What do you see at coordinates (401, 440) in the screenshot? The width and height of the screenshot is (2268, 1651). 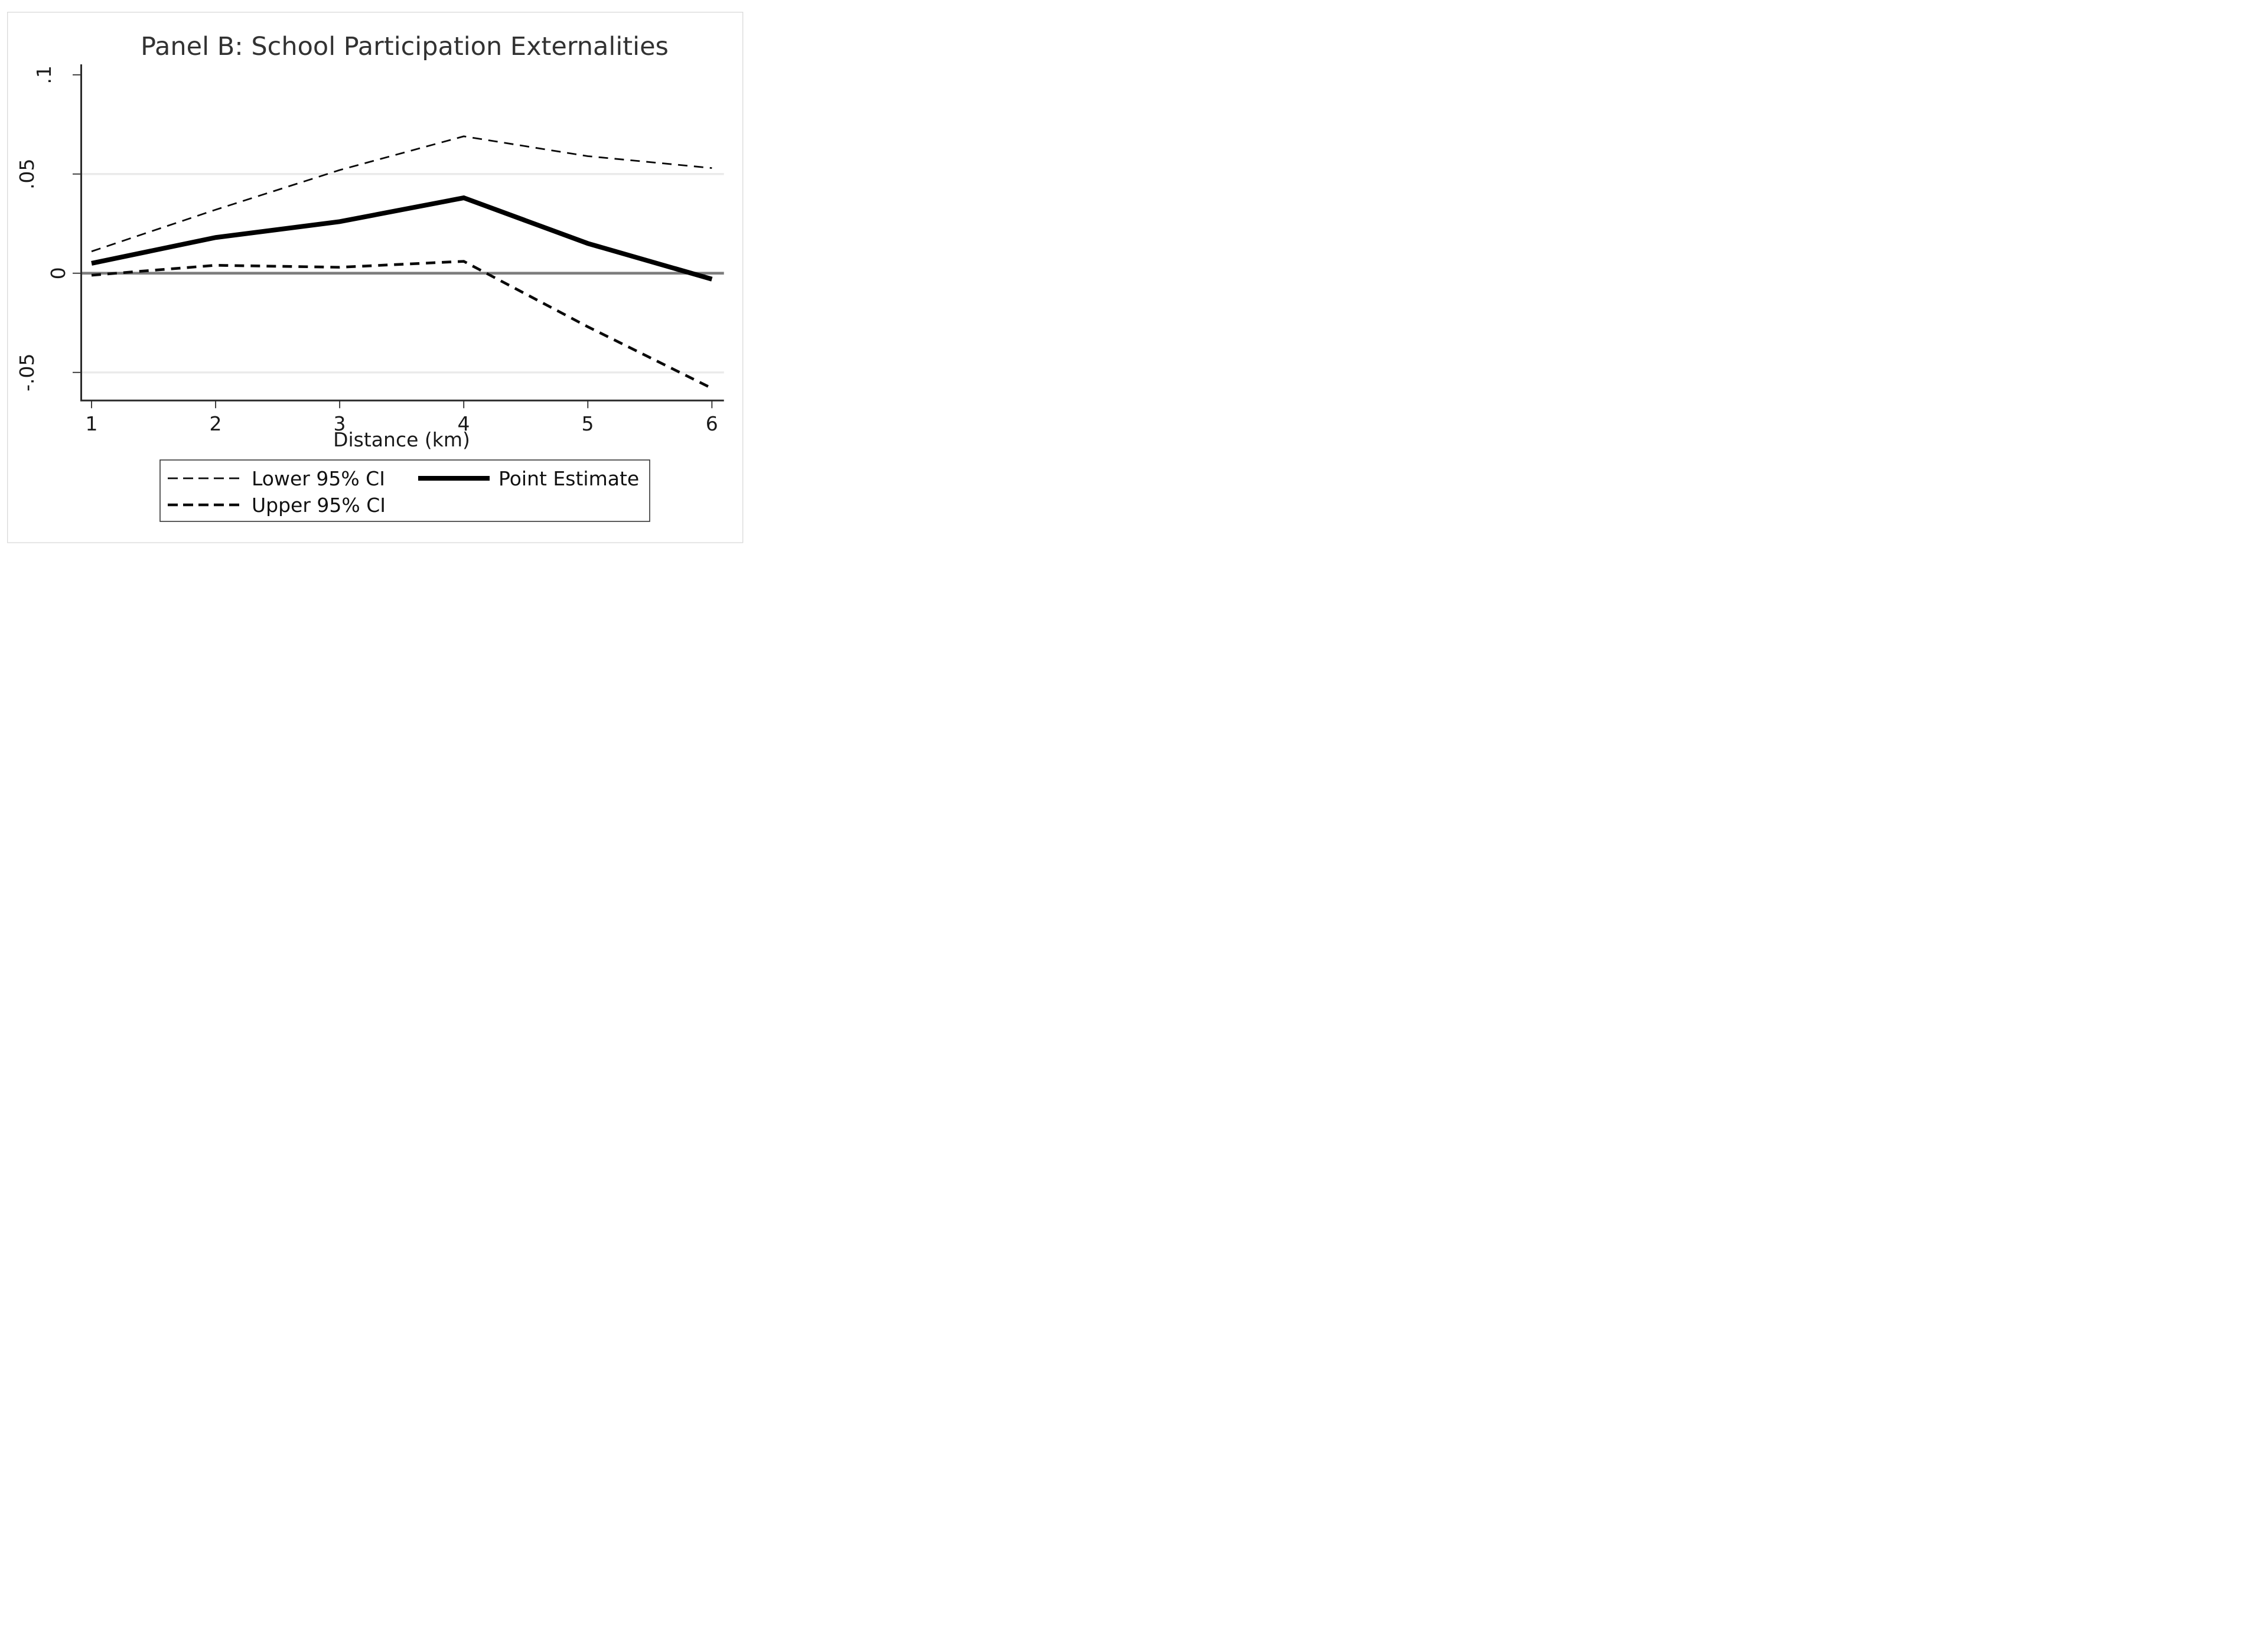 I see `x-axis-title: Distance (km)` at bounding box center [401, 440].